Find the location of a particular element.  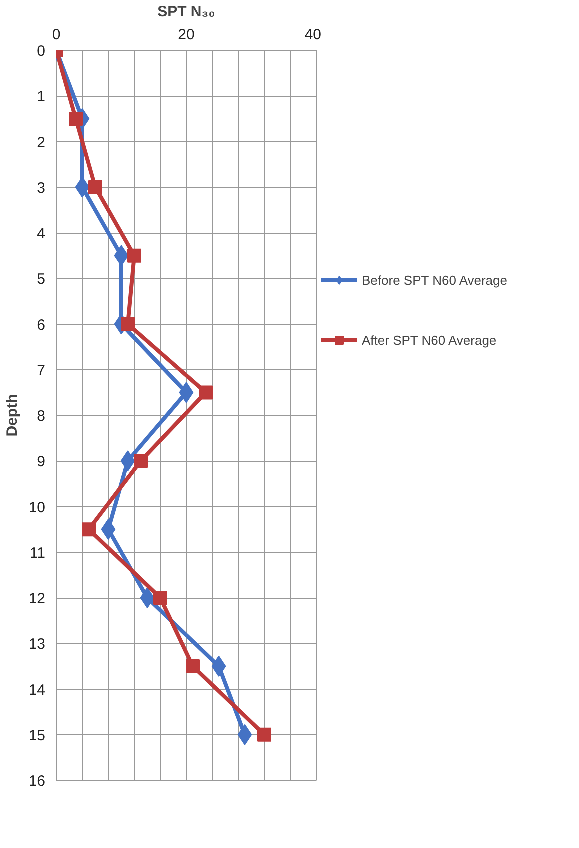

y-tick-label: 5 is located at coordinates (41, 279).